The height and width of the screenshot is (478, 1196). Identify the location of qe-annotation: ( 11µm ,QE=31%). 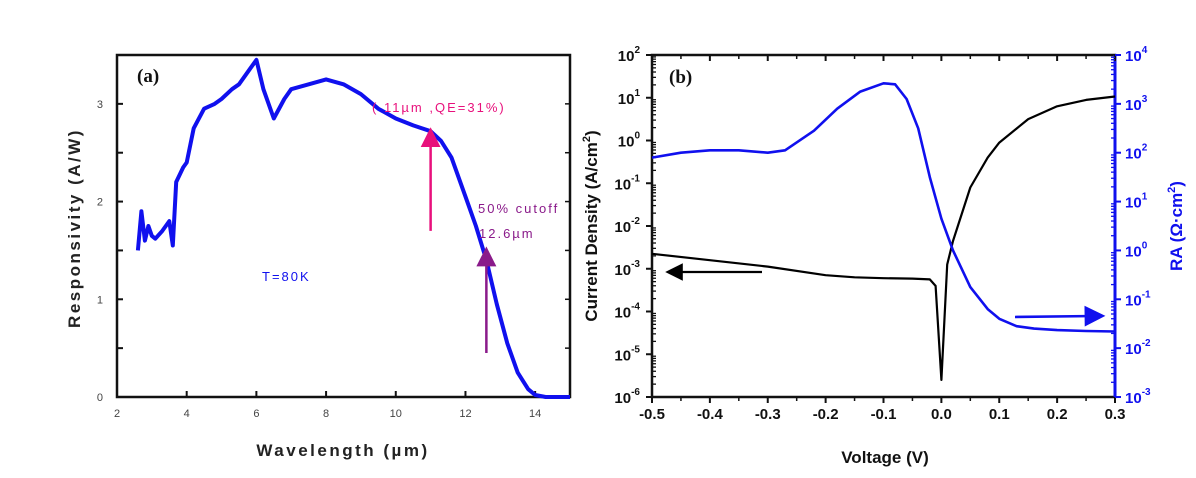
(439, 107).